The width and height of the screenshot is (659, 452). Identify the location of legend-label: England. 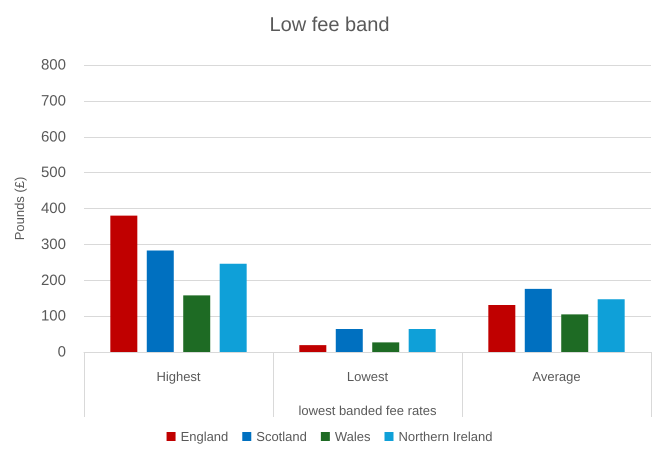
(204, 436).